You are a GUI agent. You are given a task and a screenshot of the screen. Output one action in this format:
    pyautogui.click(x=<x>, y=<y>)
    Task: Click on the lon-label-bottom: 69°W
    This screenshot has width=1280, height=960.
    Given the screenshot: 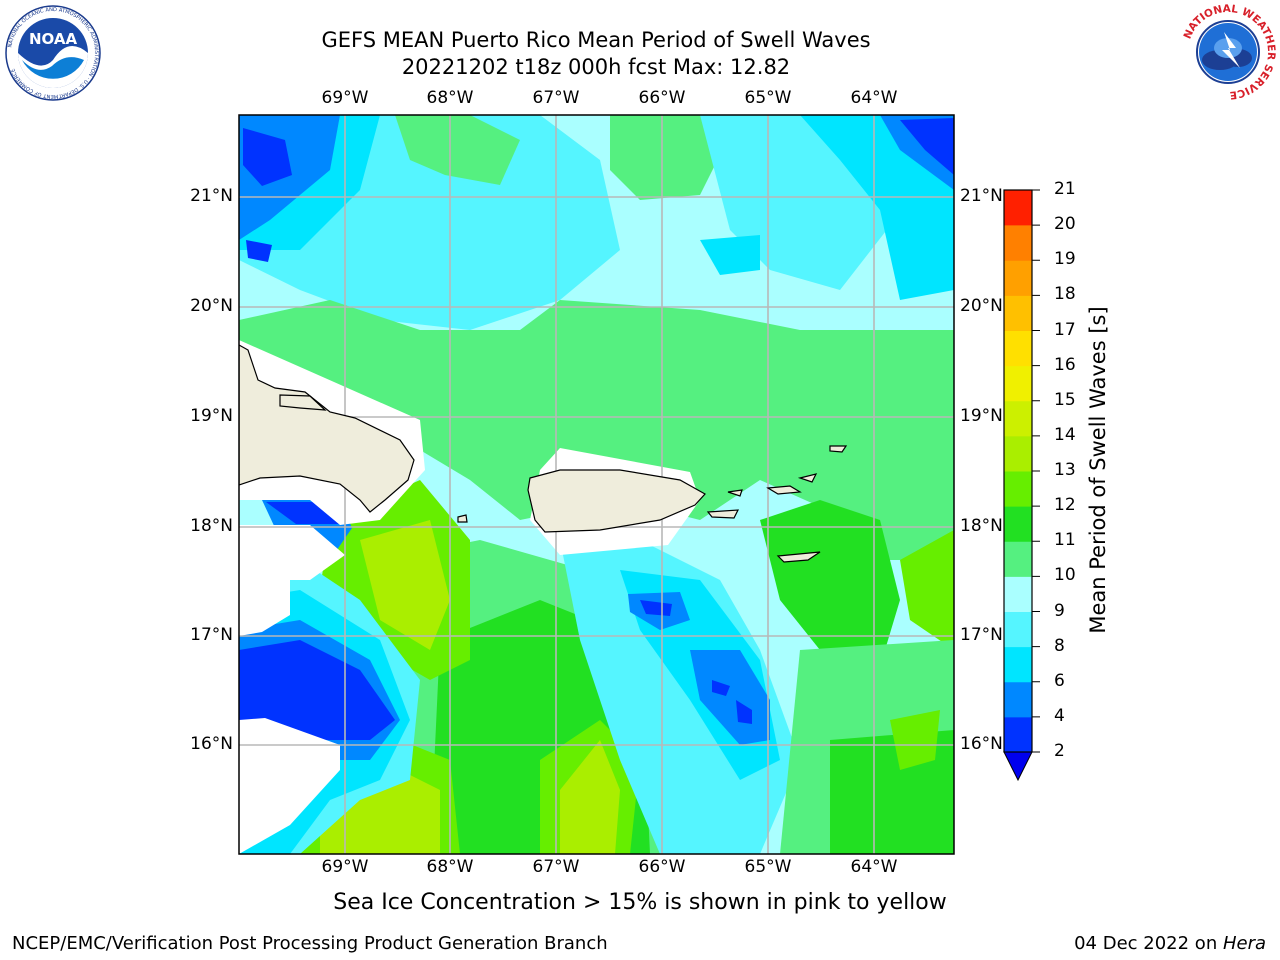 What is the action you would take?
    pyautogui.click(x=345, y=867)
    